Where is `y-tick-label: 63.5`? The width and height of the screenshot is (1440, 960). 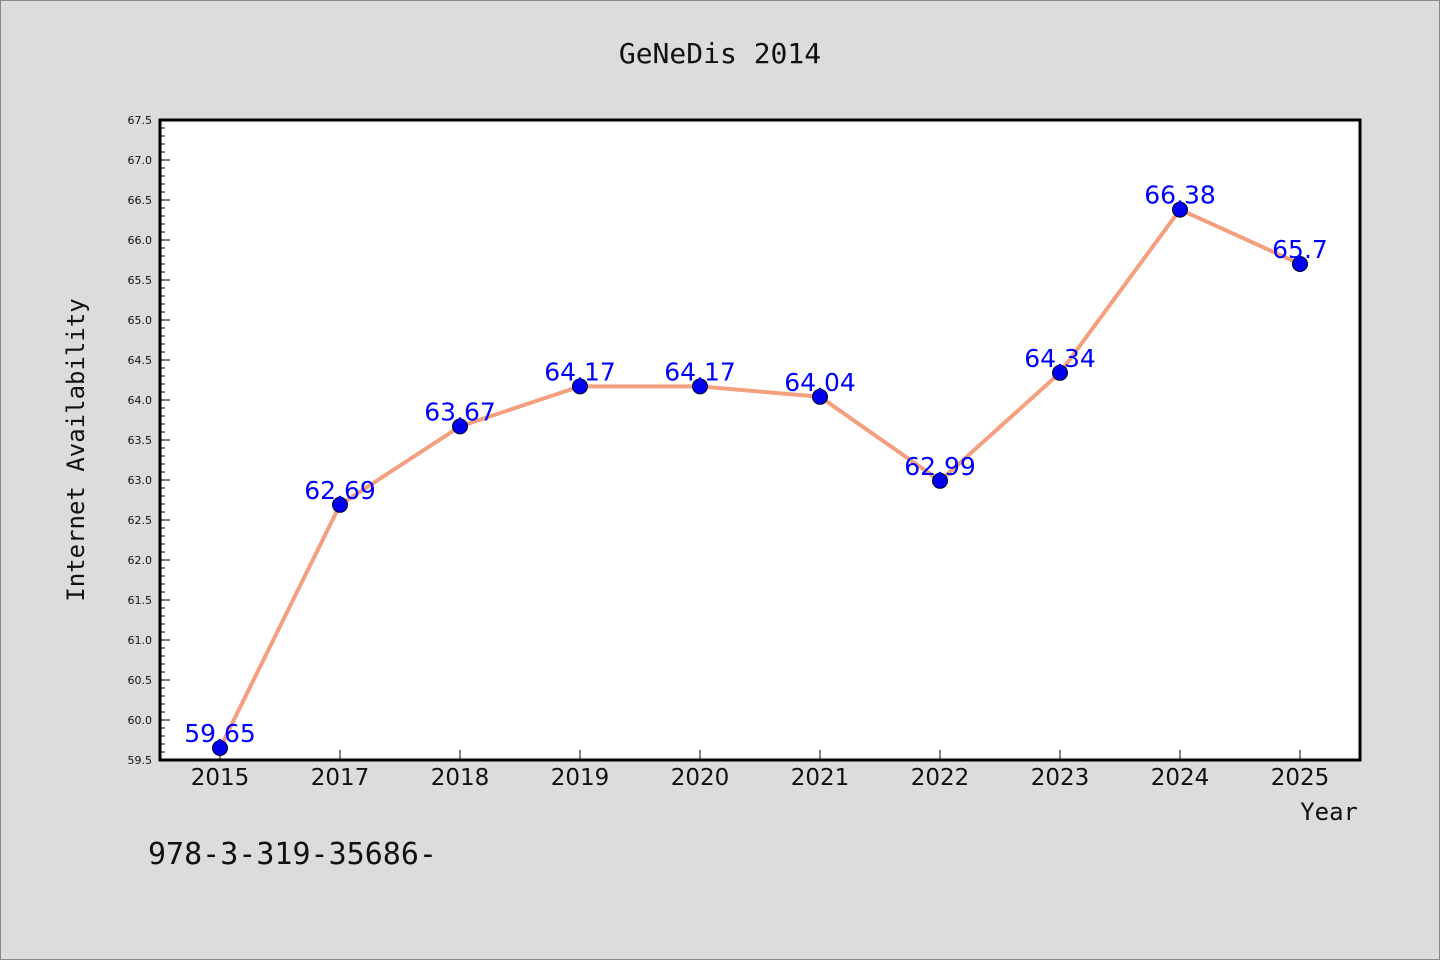 y-tick-label: 63.5 is located at coordinates (140, 440).